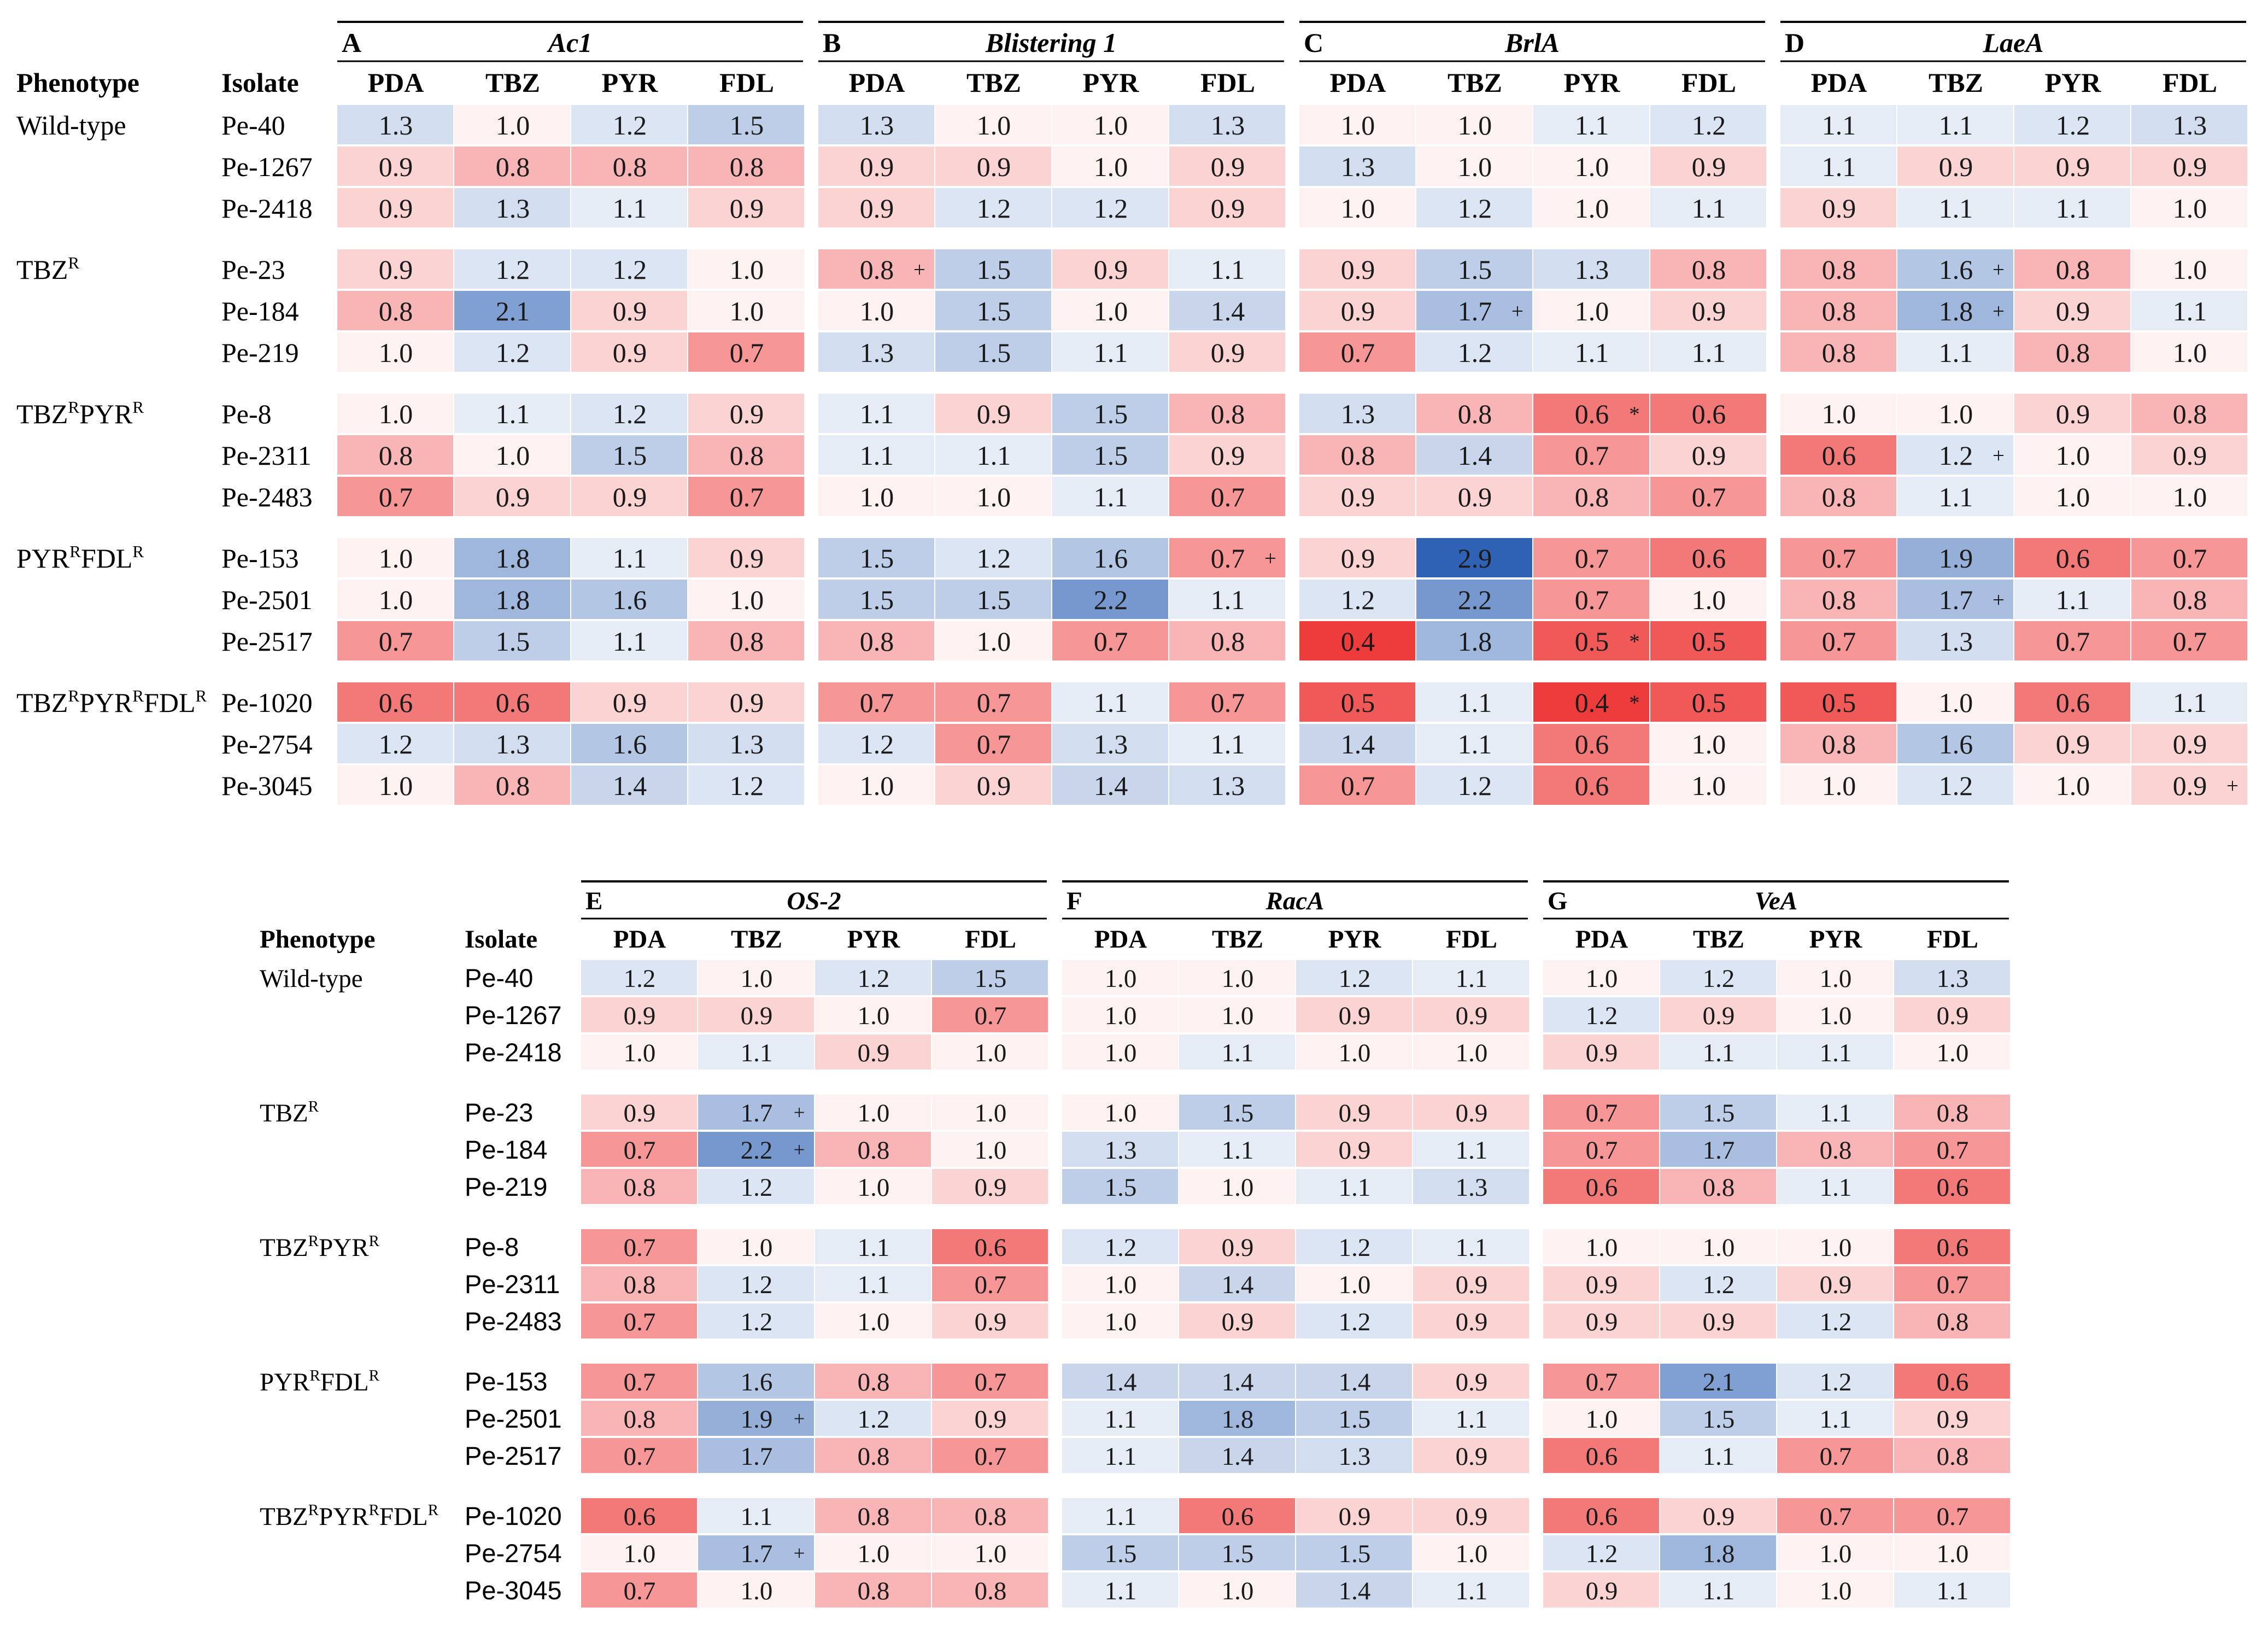  Describe the element at coordinates (1719, 1150) in the screenshot. I see `cell-value: 1.7` at that location.